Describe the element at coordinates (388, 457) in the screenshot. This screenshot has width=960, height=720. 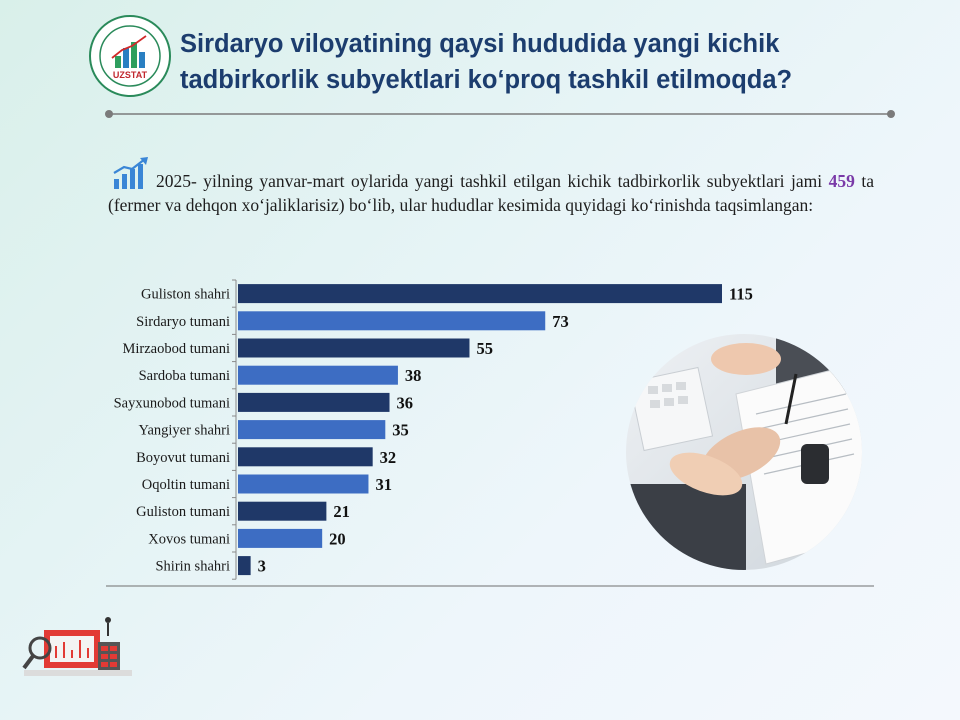
I see `data-label: 32` at that location.